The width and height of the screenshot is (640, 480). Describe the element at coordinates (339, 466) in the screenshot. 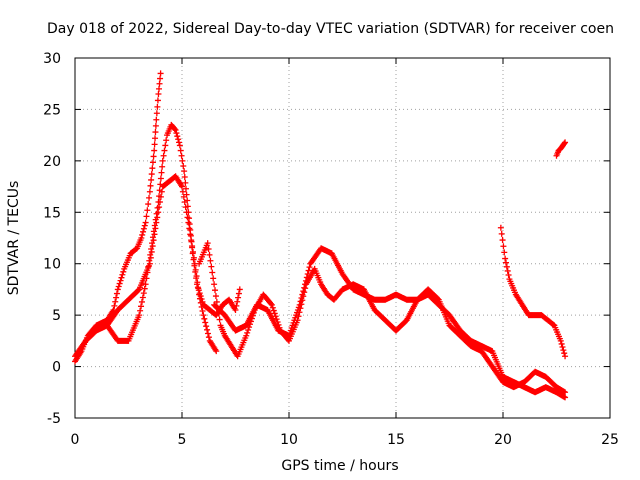

I see `x-axis-label: GPS time / hours` at that location.